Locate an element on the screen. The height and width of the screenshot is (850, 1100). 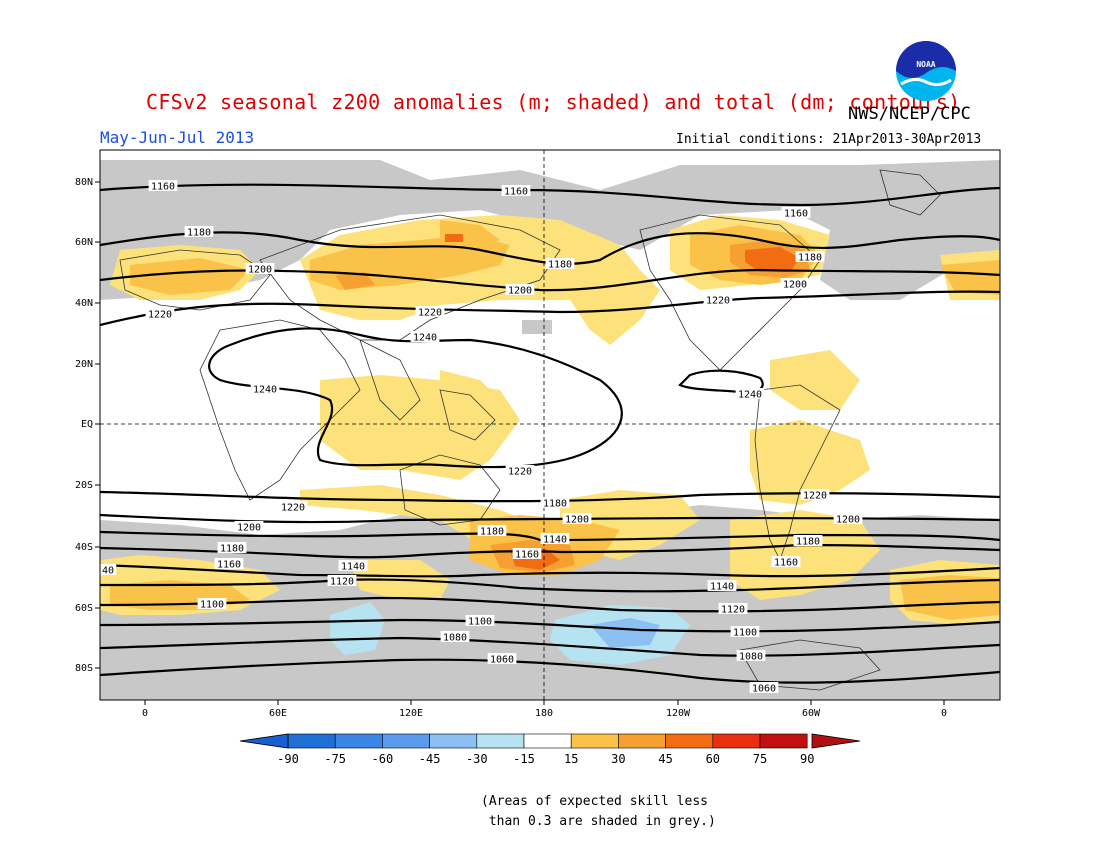
lat-label: 20N is located at coordinates (84, 364).